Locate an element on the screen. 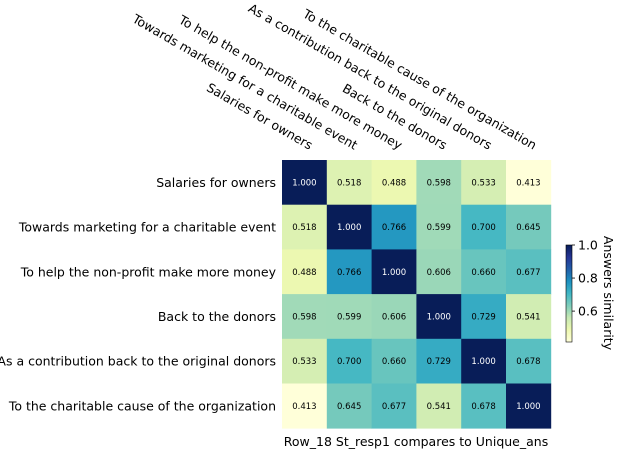 This screenshot has height=457, width=622. row-label: Salaries for owners is located at coordinates (216, 182).